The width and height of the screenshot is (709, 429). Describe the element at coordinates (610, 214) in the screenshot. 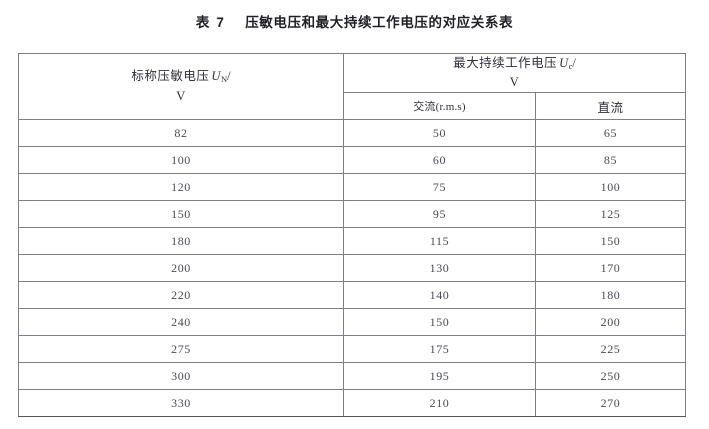

I see `cell-dc-voltage: 125` at that location.